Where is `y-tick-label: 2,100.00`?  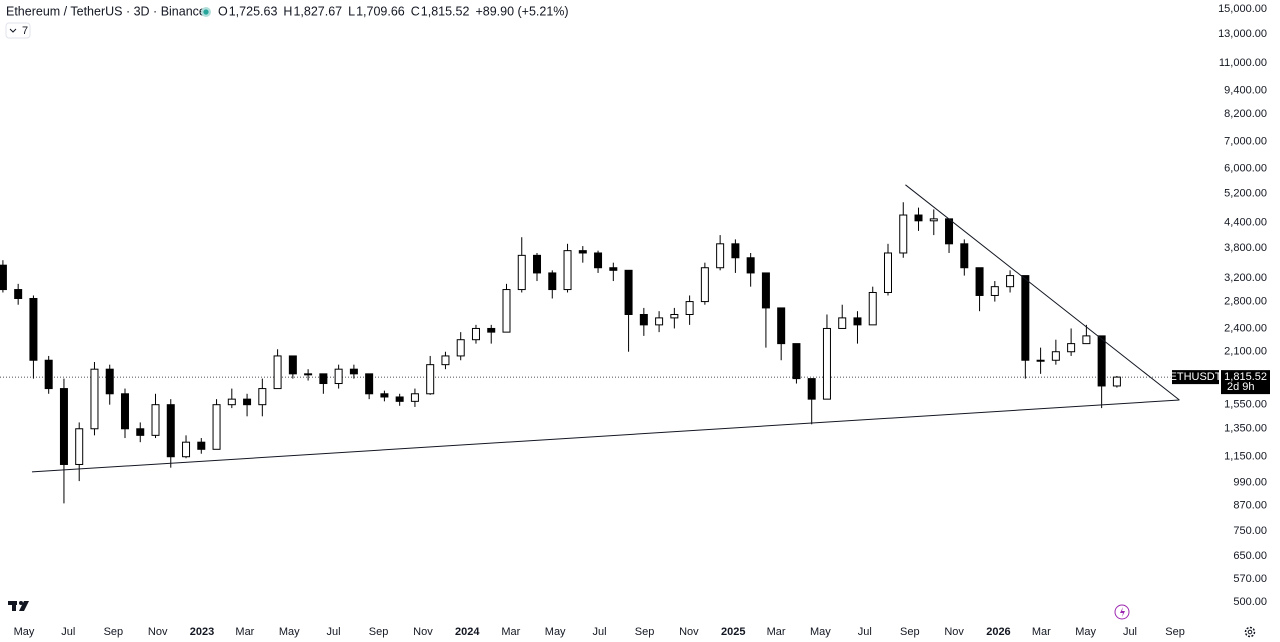 y-tick-label: 2,100.00 is located at coordinates (1245, 352).